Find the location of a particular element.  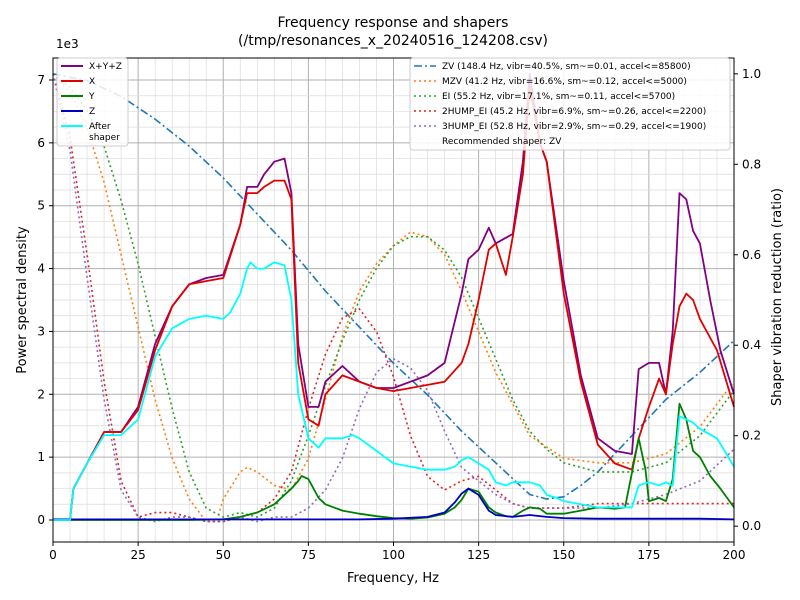

x-tick-label: 150 is located at coordinates (563, 555).